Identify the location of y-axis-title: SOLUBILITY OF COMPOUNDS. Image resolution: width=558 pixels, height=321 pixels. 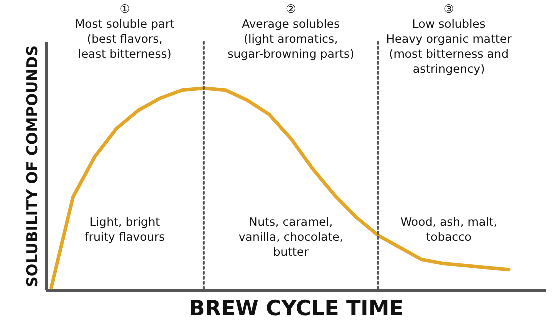
(33, 167).